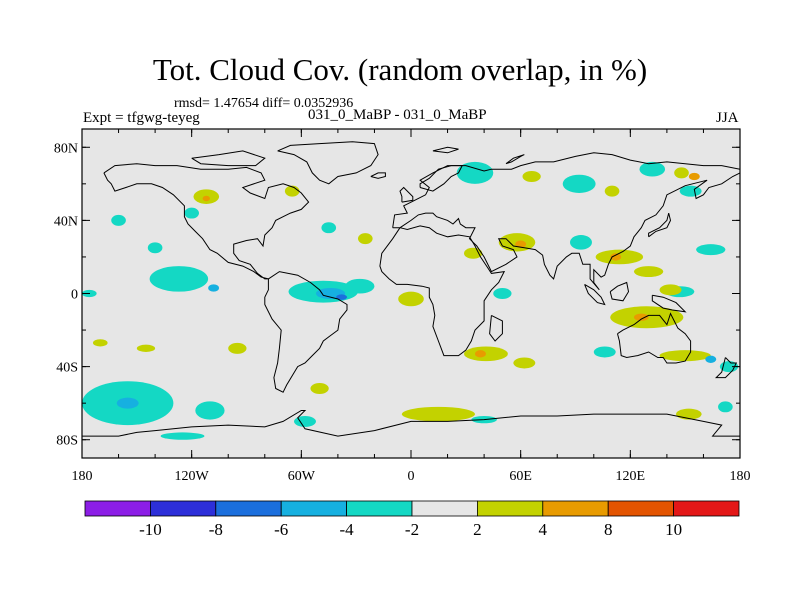  Describe the element at coordinates (66, 148) in the screenshot. I see `y-tick-label: 80N` at that location.